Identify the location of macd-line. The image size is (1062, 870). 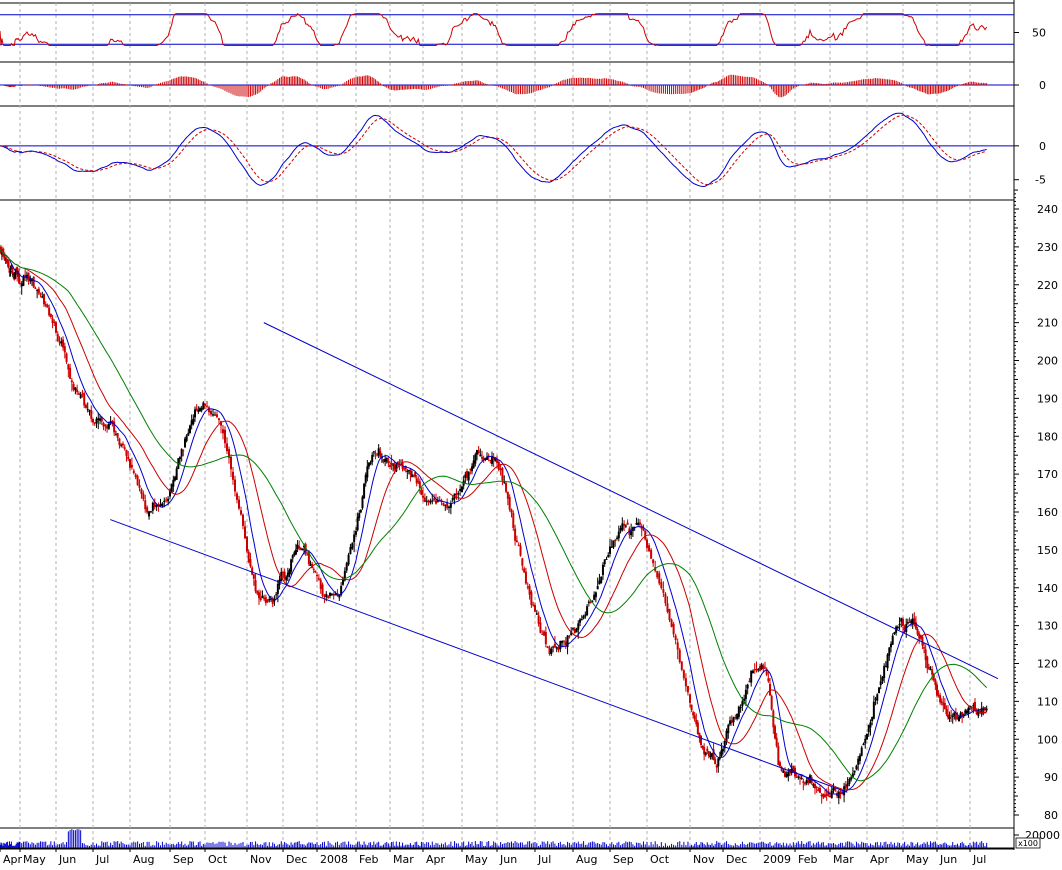
(493, 150).